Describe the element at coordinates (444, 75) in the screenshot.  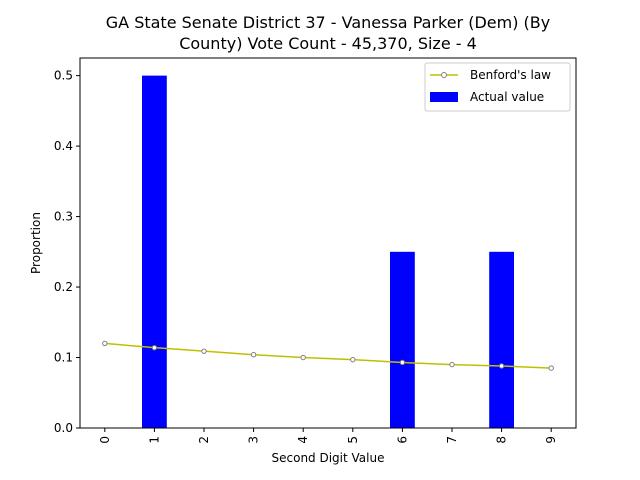
I see `legend-benford-marker-swatch` at that location.